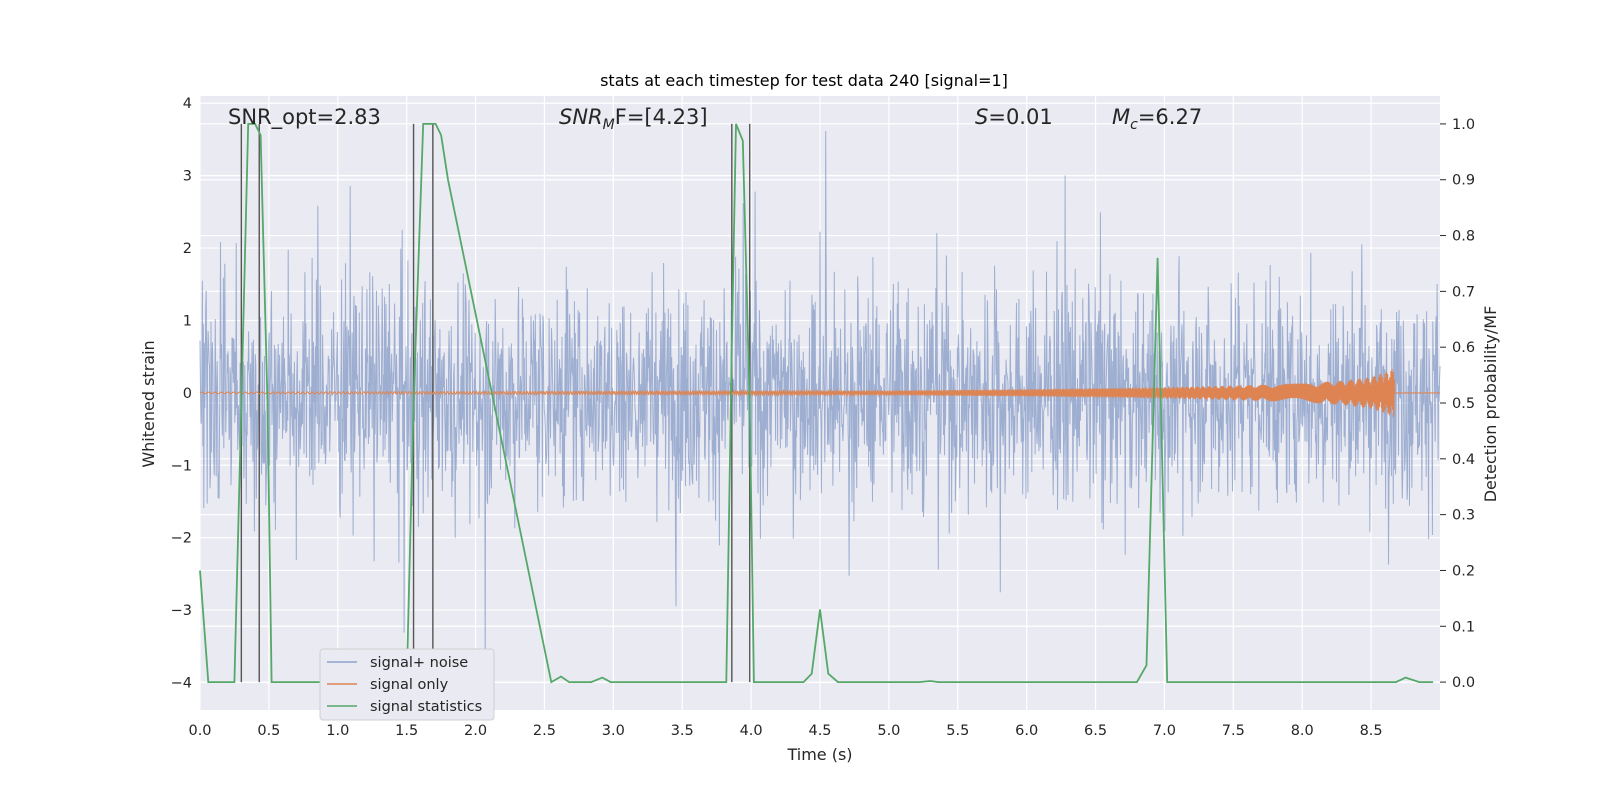 The height and width of the screenshot is (800, 1600). I want to click on right-y-tick-label: 0.2, so click(1463, 571).